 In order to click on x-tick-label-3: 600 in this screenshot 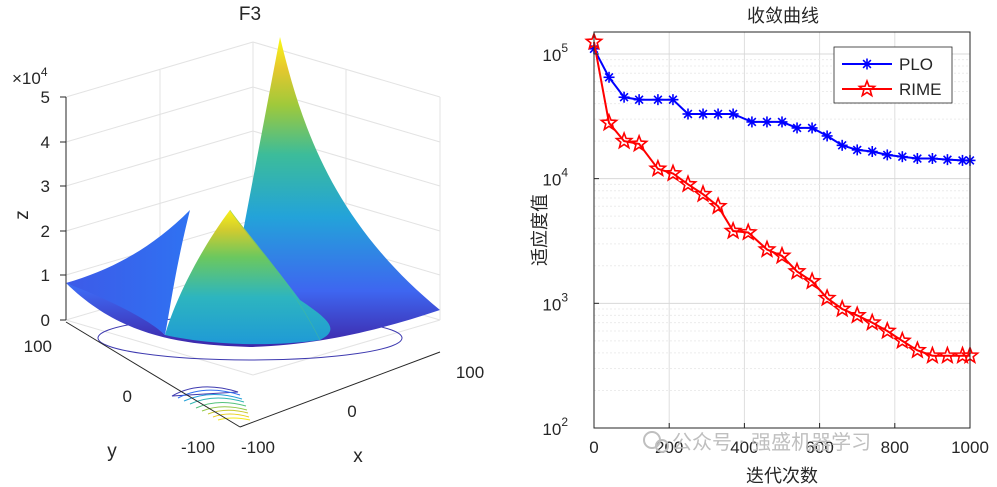, I will do `click(819, 447)`.